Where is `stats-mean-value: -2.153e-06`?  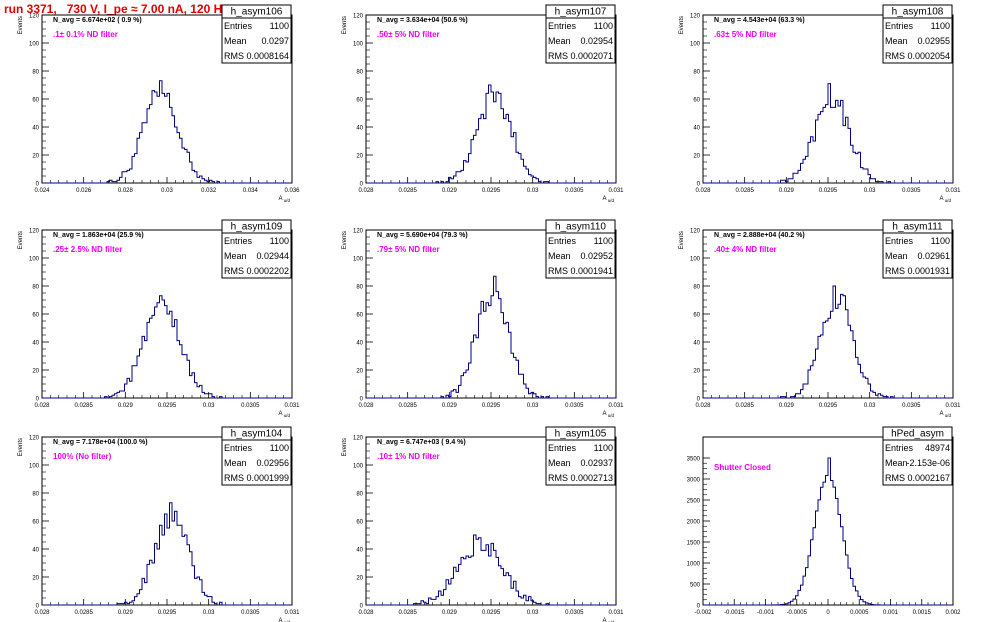 stats-mean-value: -2.153e-06 is located at coordinates (928, 463).